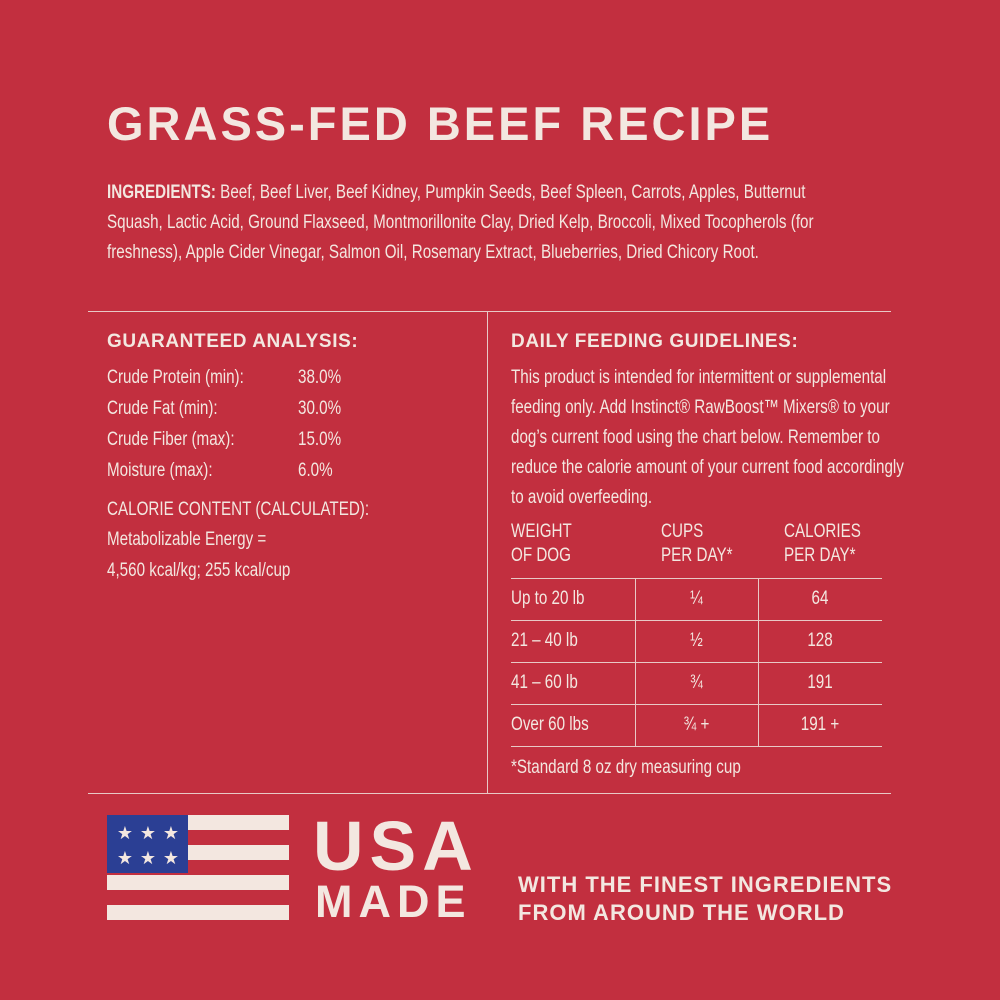 The image size is (1000, 1000). I want to click on analysis-value: 15.0%, so click(320, 439).